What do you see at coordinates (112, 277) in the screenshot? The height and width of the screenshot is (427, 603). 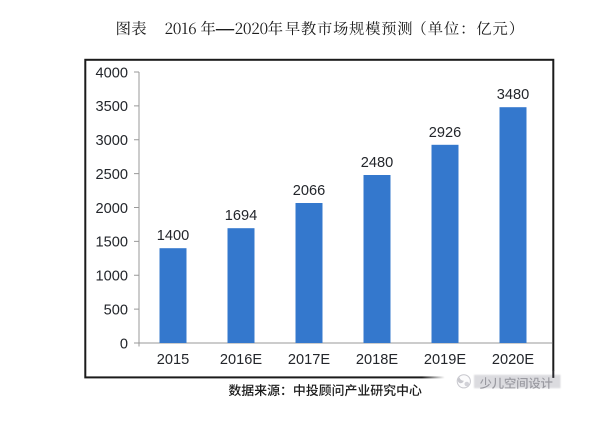 I see `svg-text: 1000` at bounding box center [112, 277].